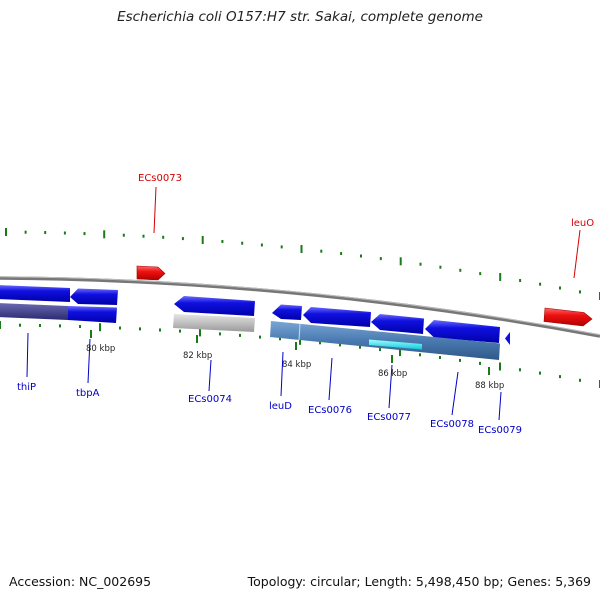 Image resolution: width=600 pixels, height=600 pixels. Describe the element at coordinates (389, 417) in the screenshot. I see `gene-label-ECs0077: ECs0077` at that location.